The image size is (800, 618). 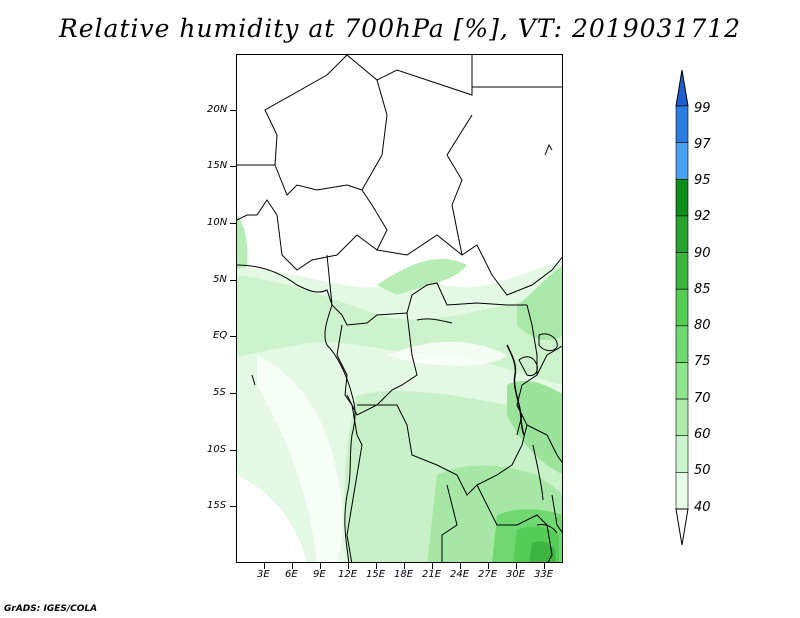 I want to click on y-label-5s: 5S, so click(x=219, y=392).